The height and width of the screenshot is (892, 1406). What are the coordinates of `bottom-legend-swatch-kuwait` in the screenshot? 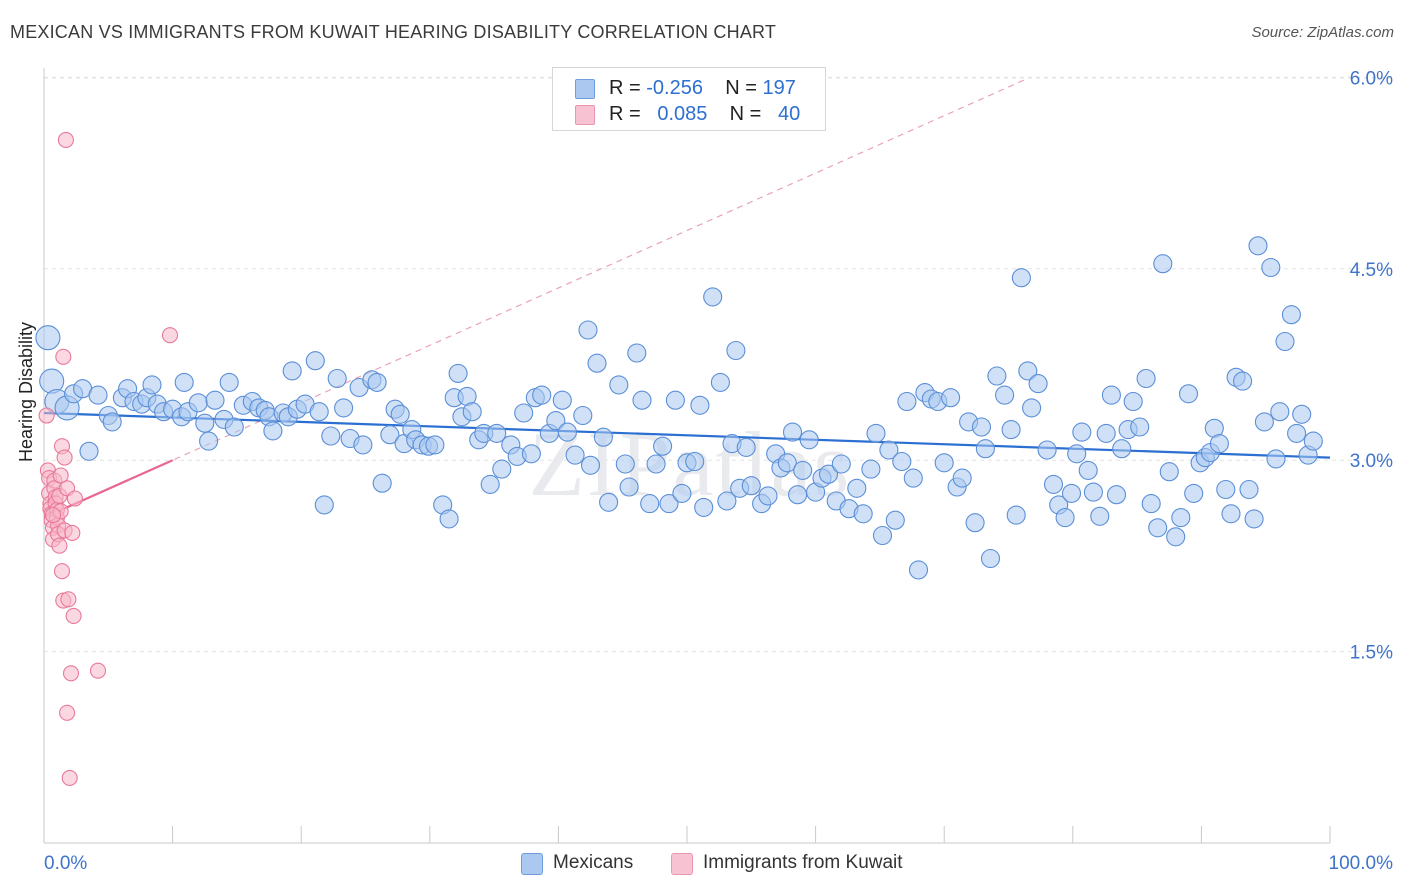 It's located at (682, 864).